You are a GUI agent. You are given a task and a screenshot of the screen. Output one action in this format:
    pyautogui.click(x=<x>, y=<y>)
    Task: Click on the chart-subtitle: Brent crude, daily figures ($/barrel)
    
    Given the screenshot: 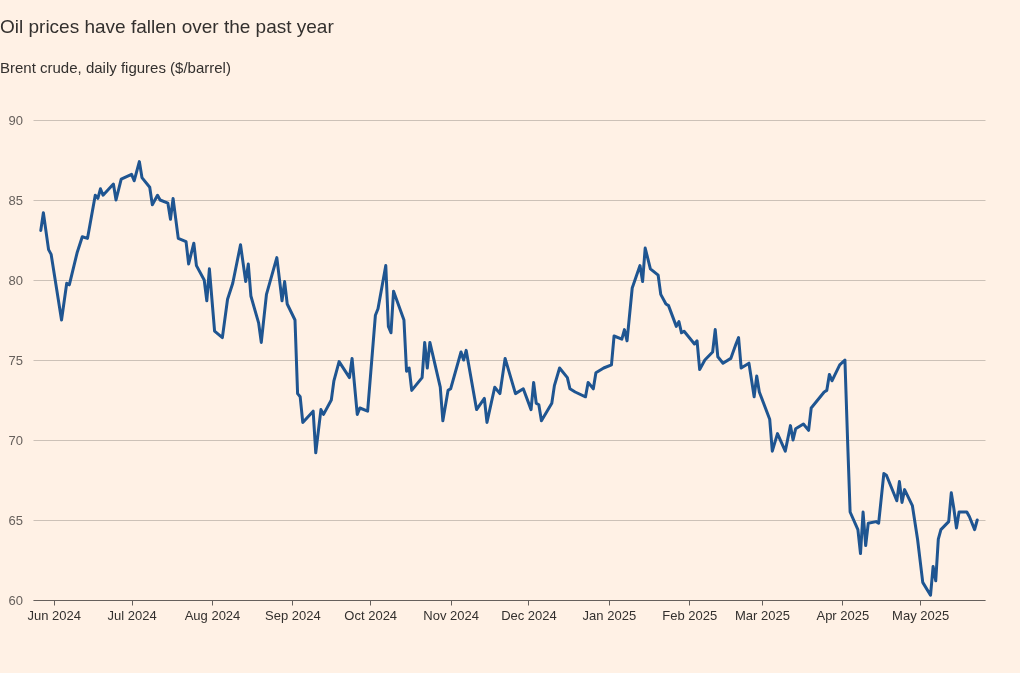 What is the action you would take?
    pyautogui.click(x=115, y=67)
    